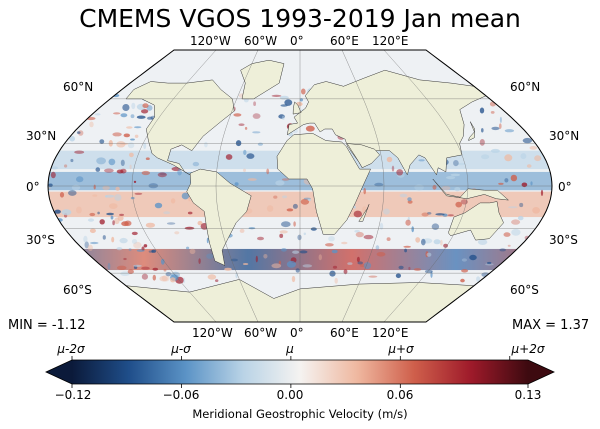 This screenshot has width=600, height=429. I want to click on colorbar-label: Meridional Geostrophic Velocity (m/s), so click(300, 414).